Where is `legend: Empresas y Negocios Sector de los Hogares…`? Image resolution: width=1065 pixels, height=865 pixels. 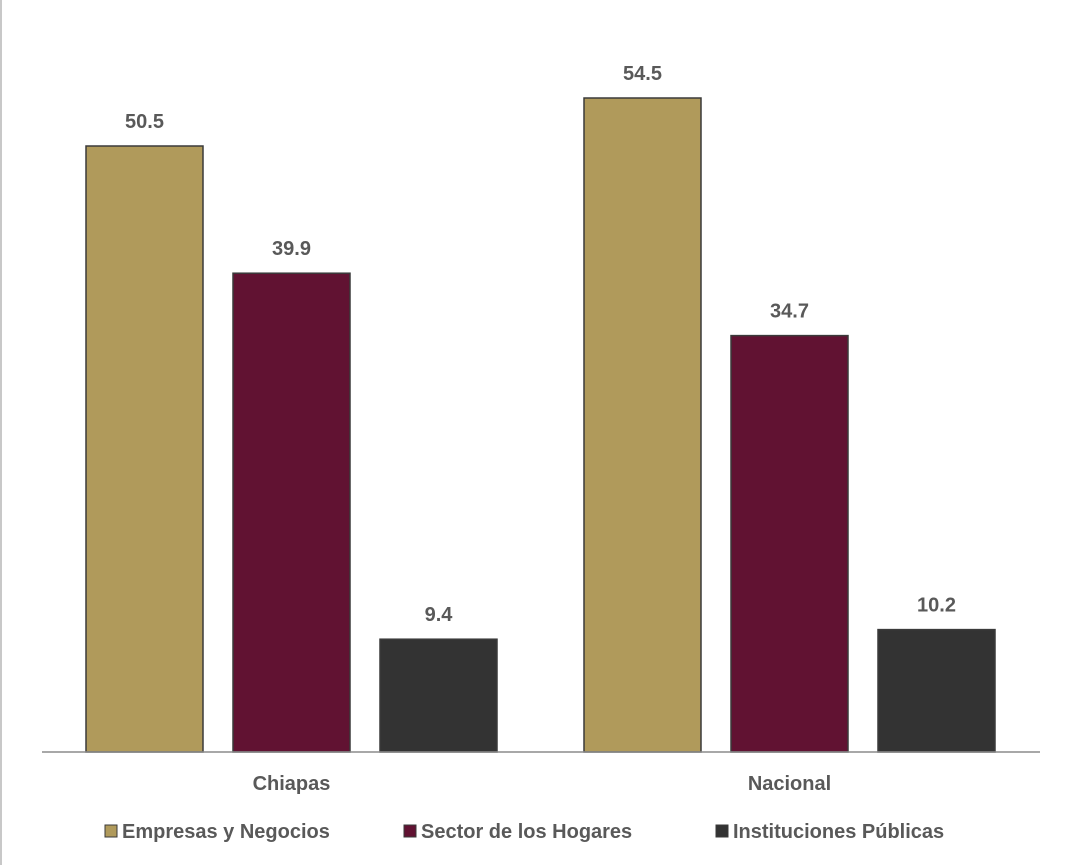
legend: Empresas y Negocios Sector de los Hogares… is located at coordinates (524, 832).